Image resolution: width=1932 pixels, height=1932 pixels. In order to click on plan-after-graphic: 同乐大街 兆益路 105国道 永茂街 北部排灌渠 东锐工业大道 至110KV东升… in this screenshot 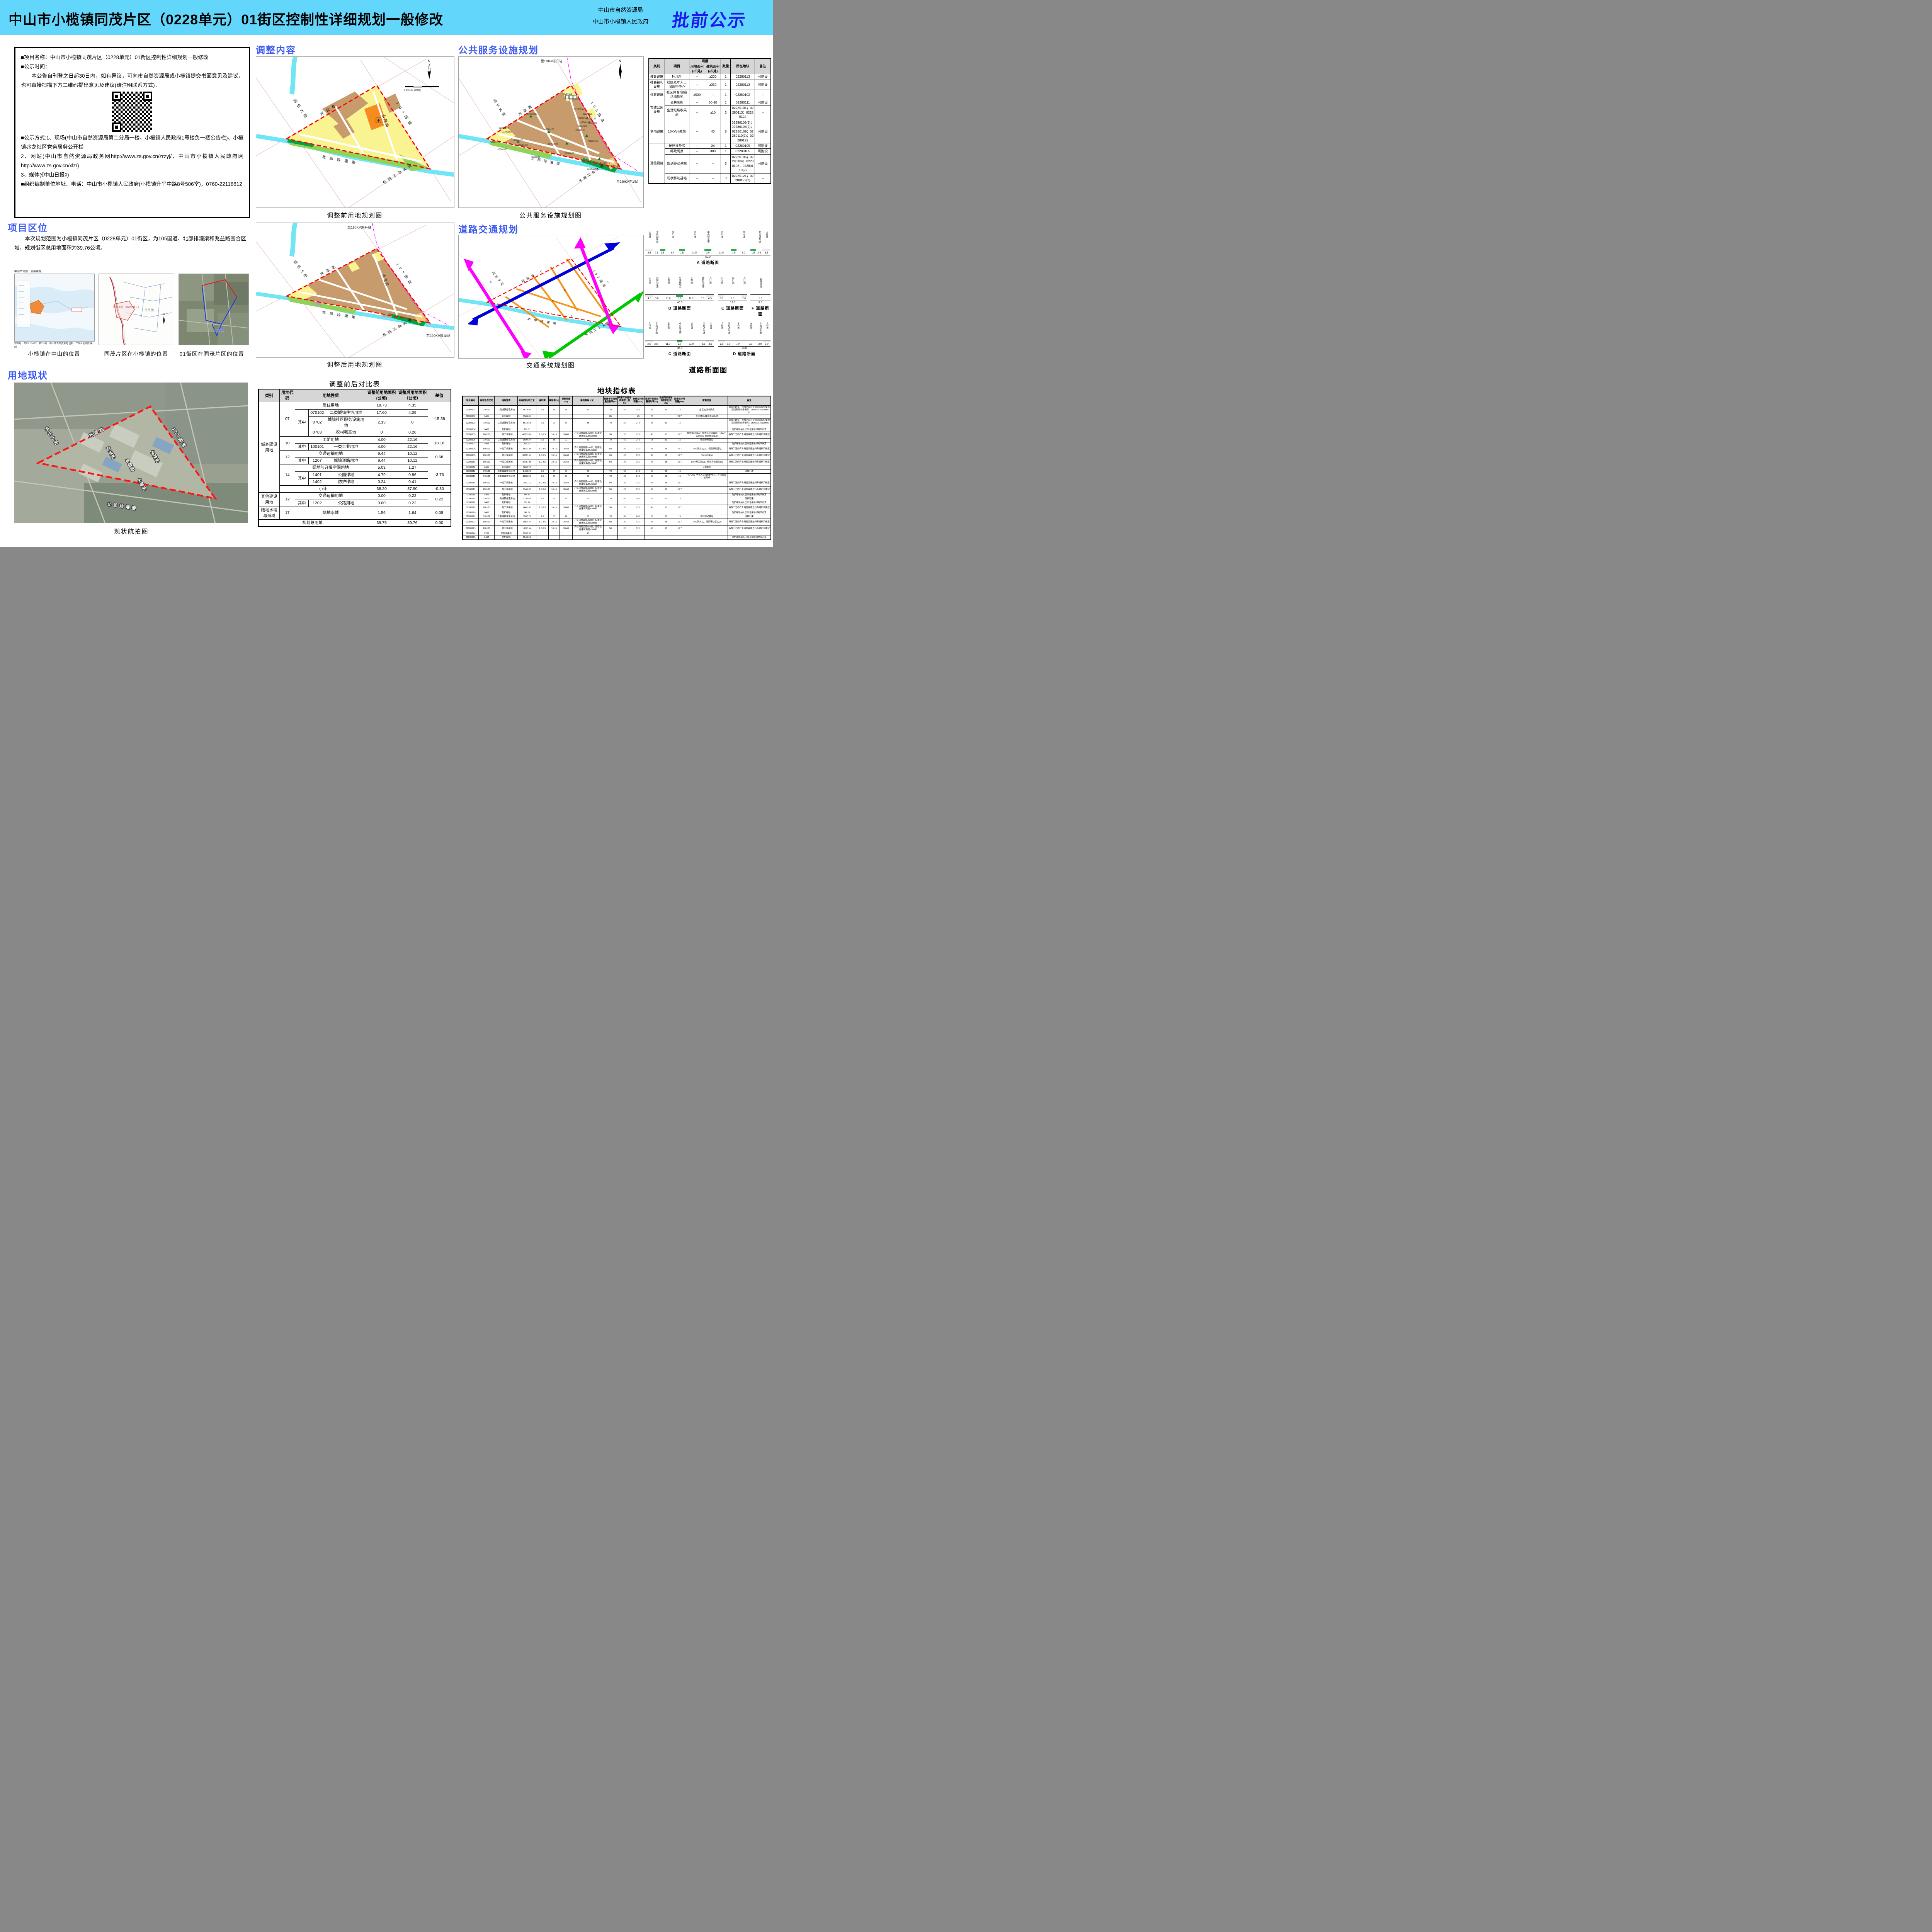, I will do `click(355, 290)`.